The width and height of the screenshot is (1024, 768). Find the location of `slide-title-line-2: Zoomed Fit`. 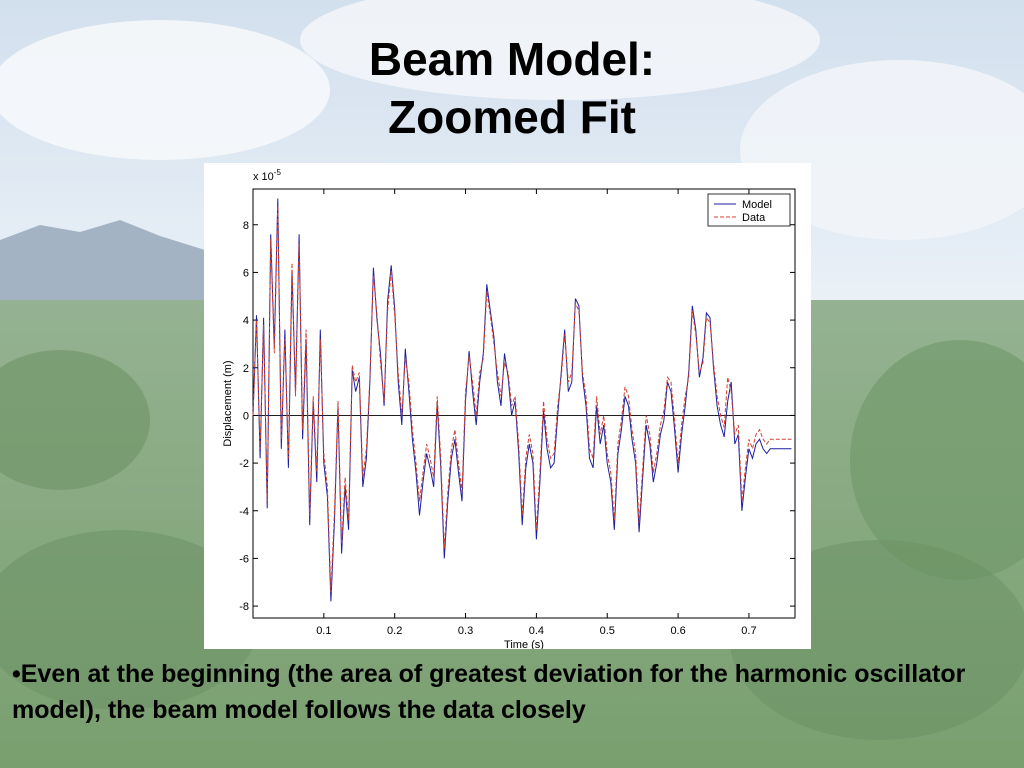

slide-title-line-2: Zoomed Fit is located at coordinates (512, 117).